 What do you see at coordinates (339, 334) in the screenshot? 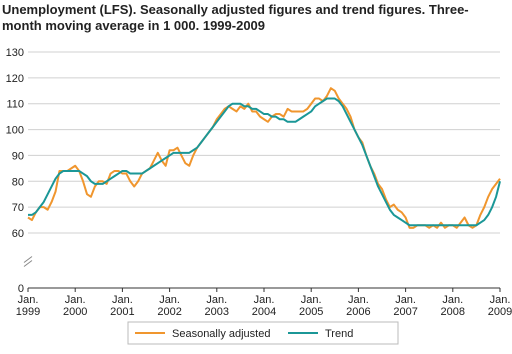
I see `legend-label: Trend` at bounding box center [339, 334].